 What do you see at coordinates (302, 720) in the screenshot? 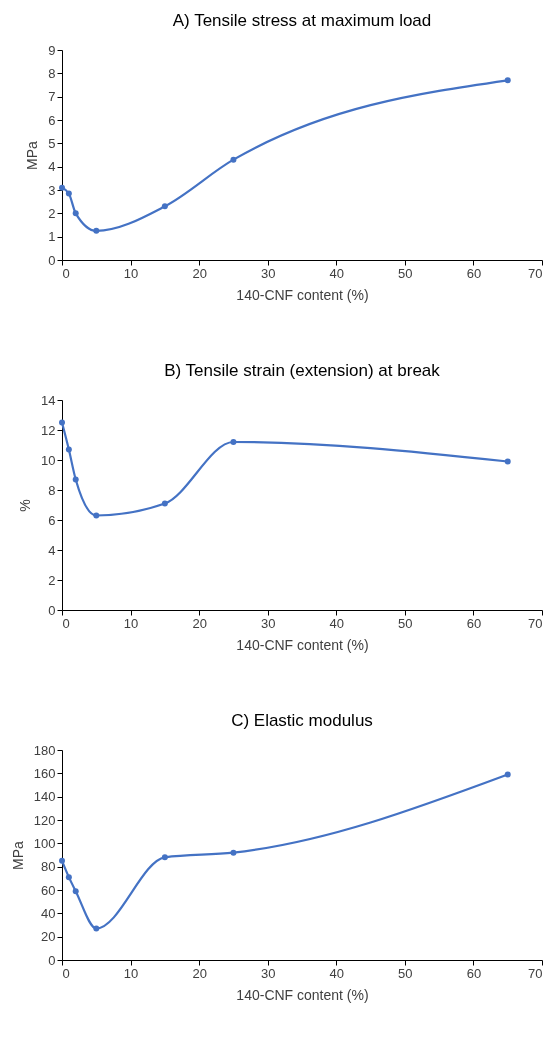
I see `chart-title: C) Elastic modulus` at bounding box center [302, 720].